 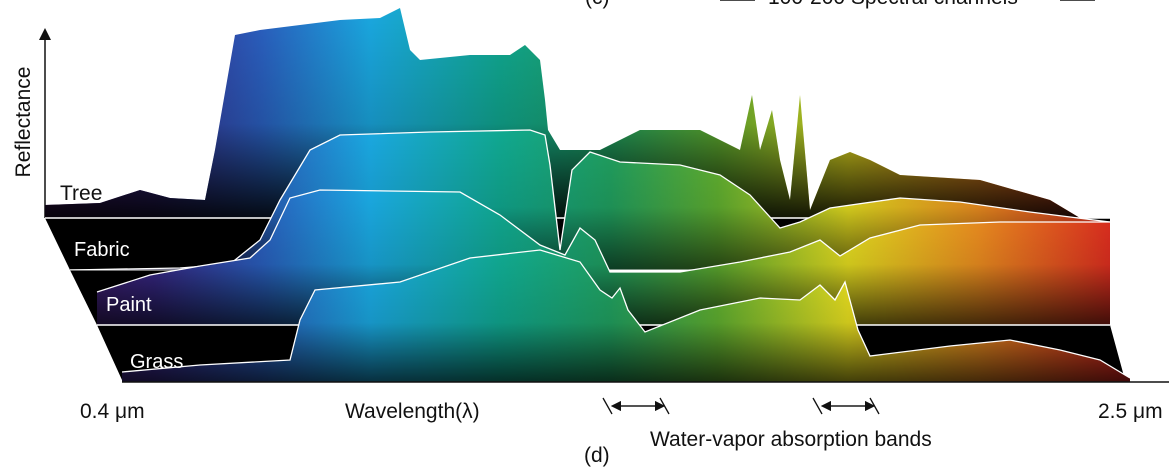 What do you see at coordinates (102, 250) in the screenshot?
I see `layer-label: Fabric` at bounding box center [102, 250].